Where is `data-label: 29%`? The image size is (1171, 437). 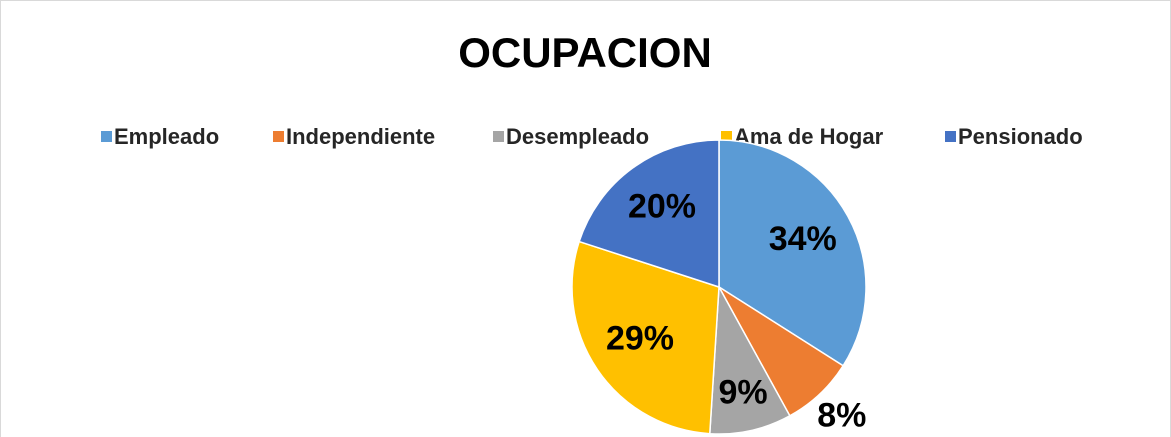
data-label: 29% is located at coordinates (640, 339).